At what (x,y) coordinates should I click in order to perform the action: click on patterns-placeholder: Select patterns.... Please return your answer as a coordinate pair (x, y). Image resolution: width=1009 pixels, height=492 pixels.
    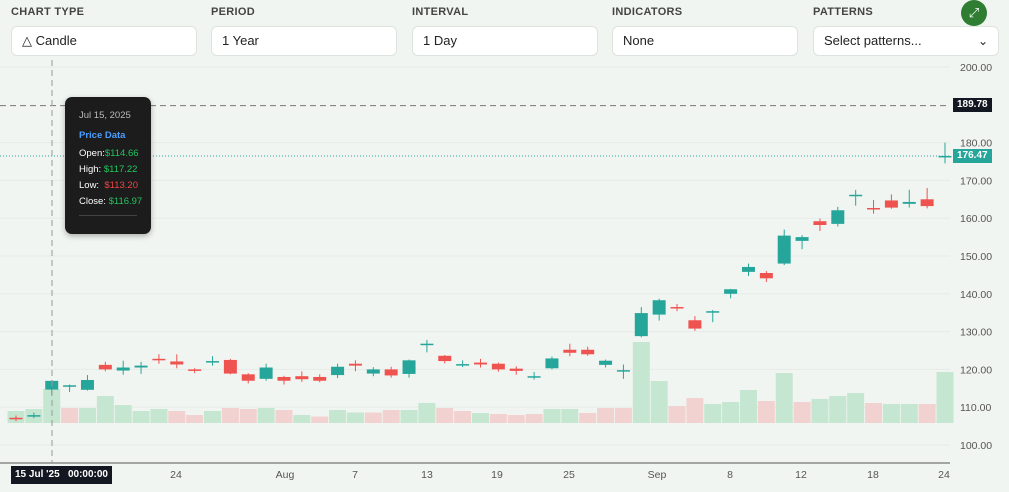
    Looking at the image, I should click on (873, 40).